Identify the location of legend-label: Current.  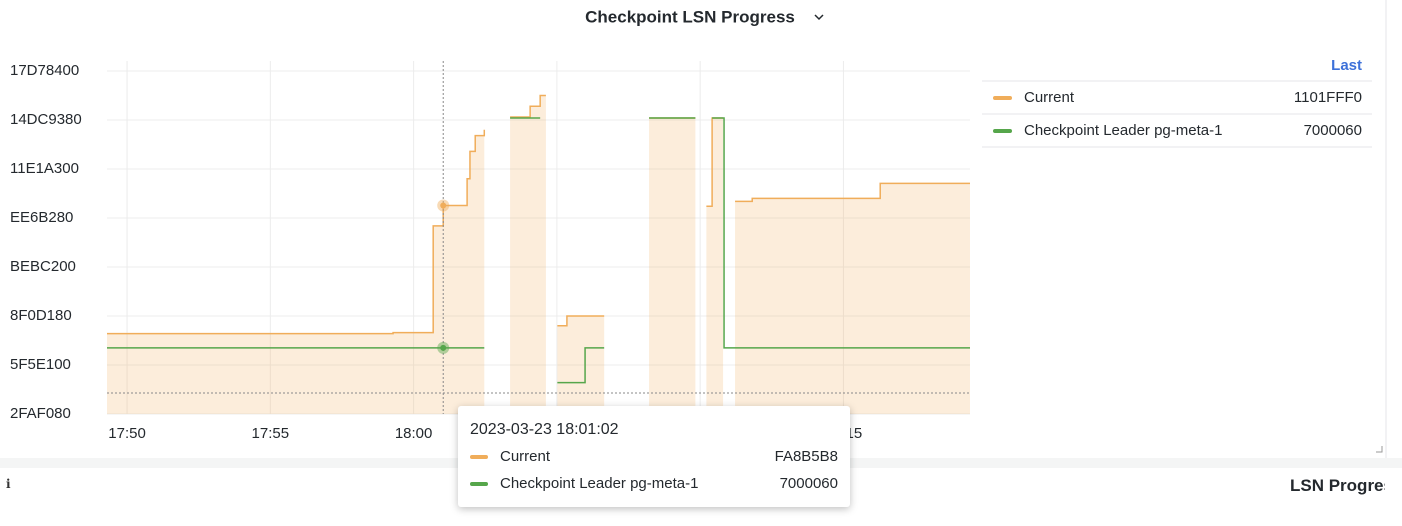
(1049, 97).